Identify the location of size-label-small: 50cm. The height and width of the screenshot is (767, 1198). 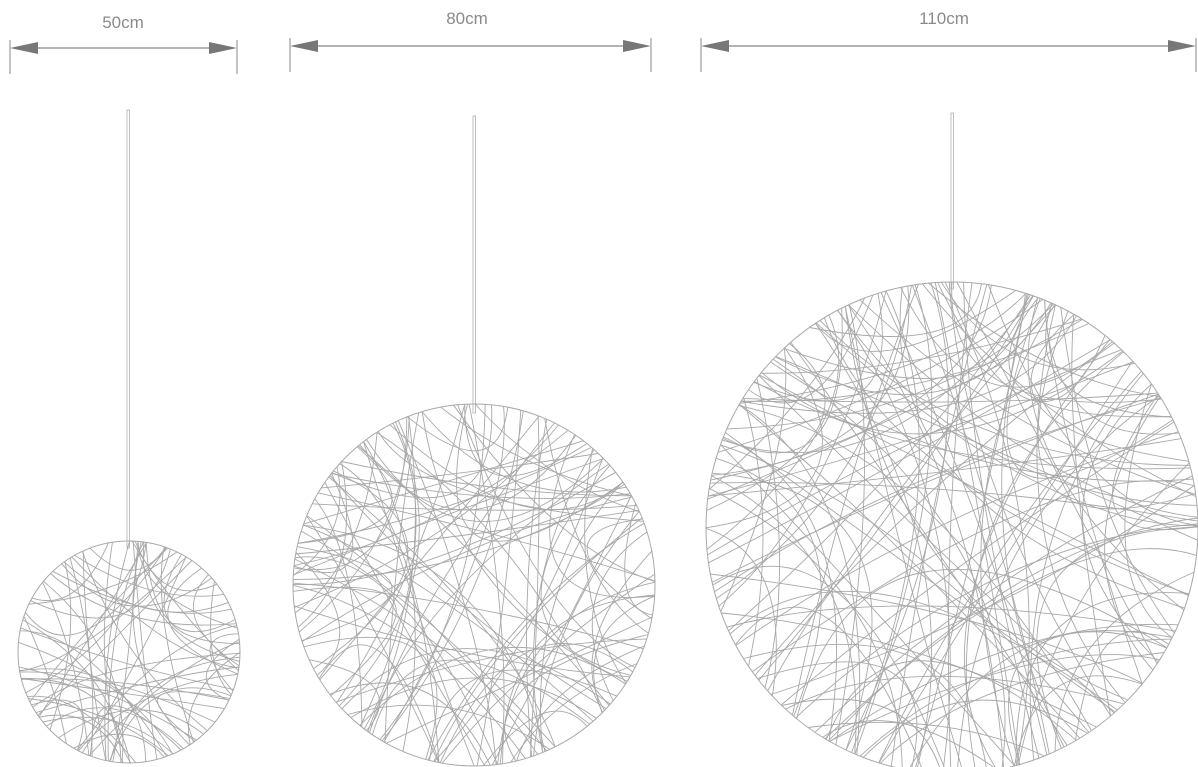
(123, 22).